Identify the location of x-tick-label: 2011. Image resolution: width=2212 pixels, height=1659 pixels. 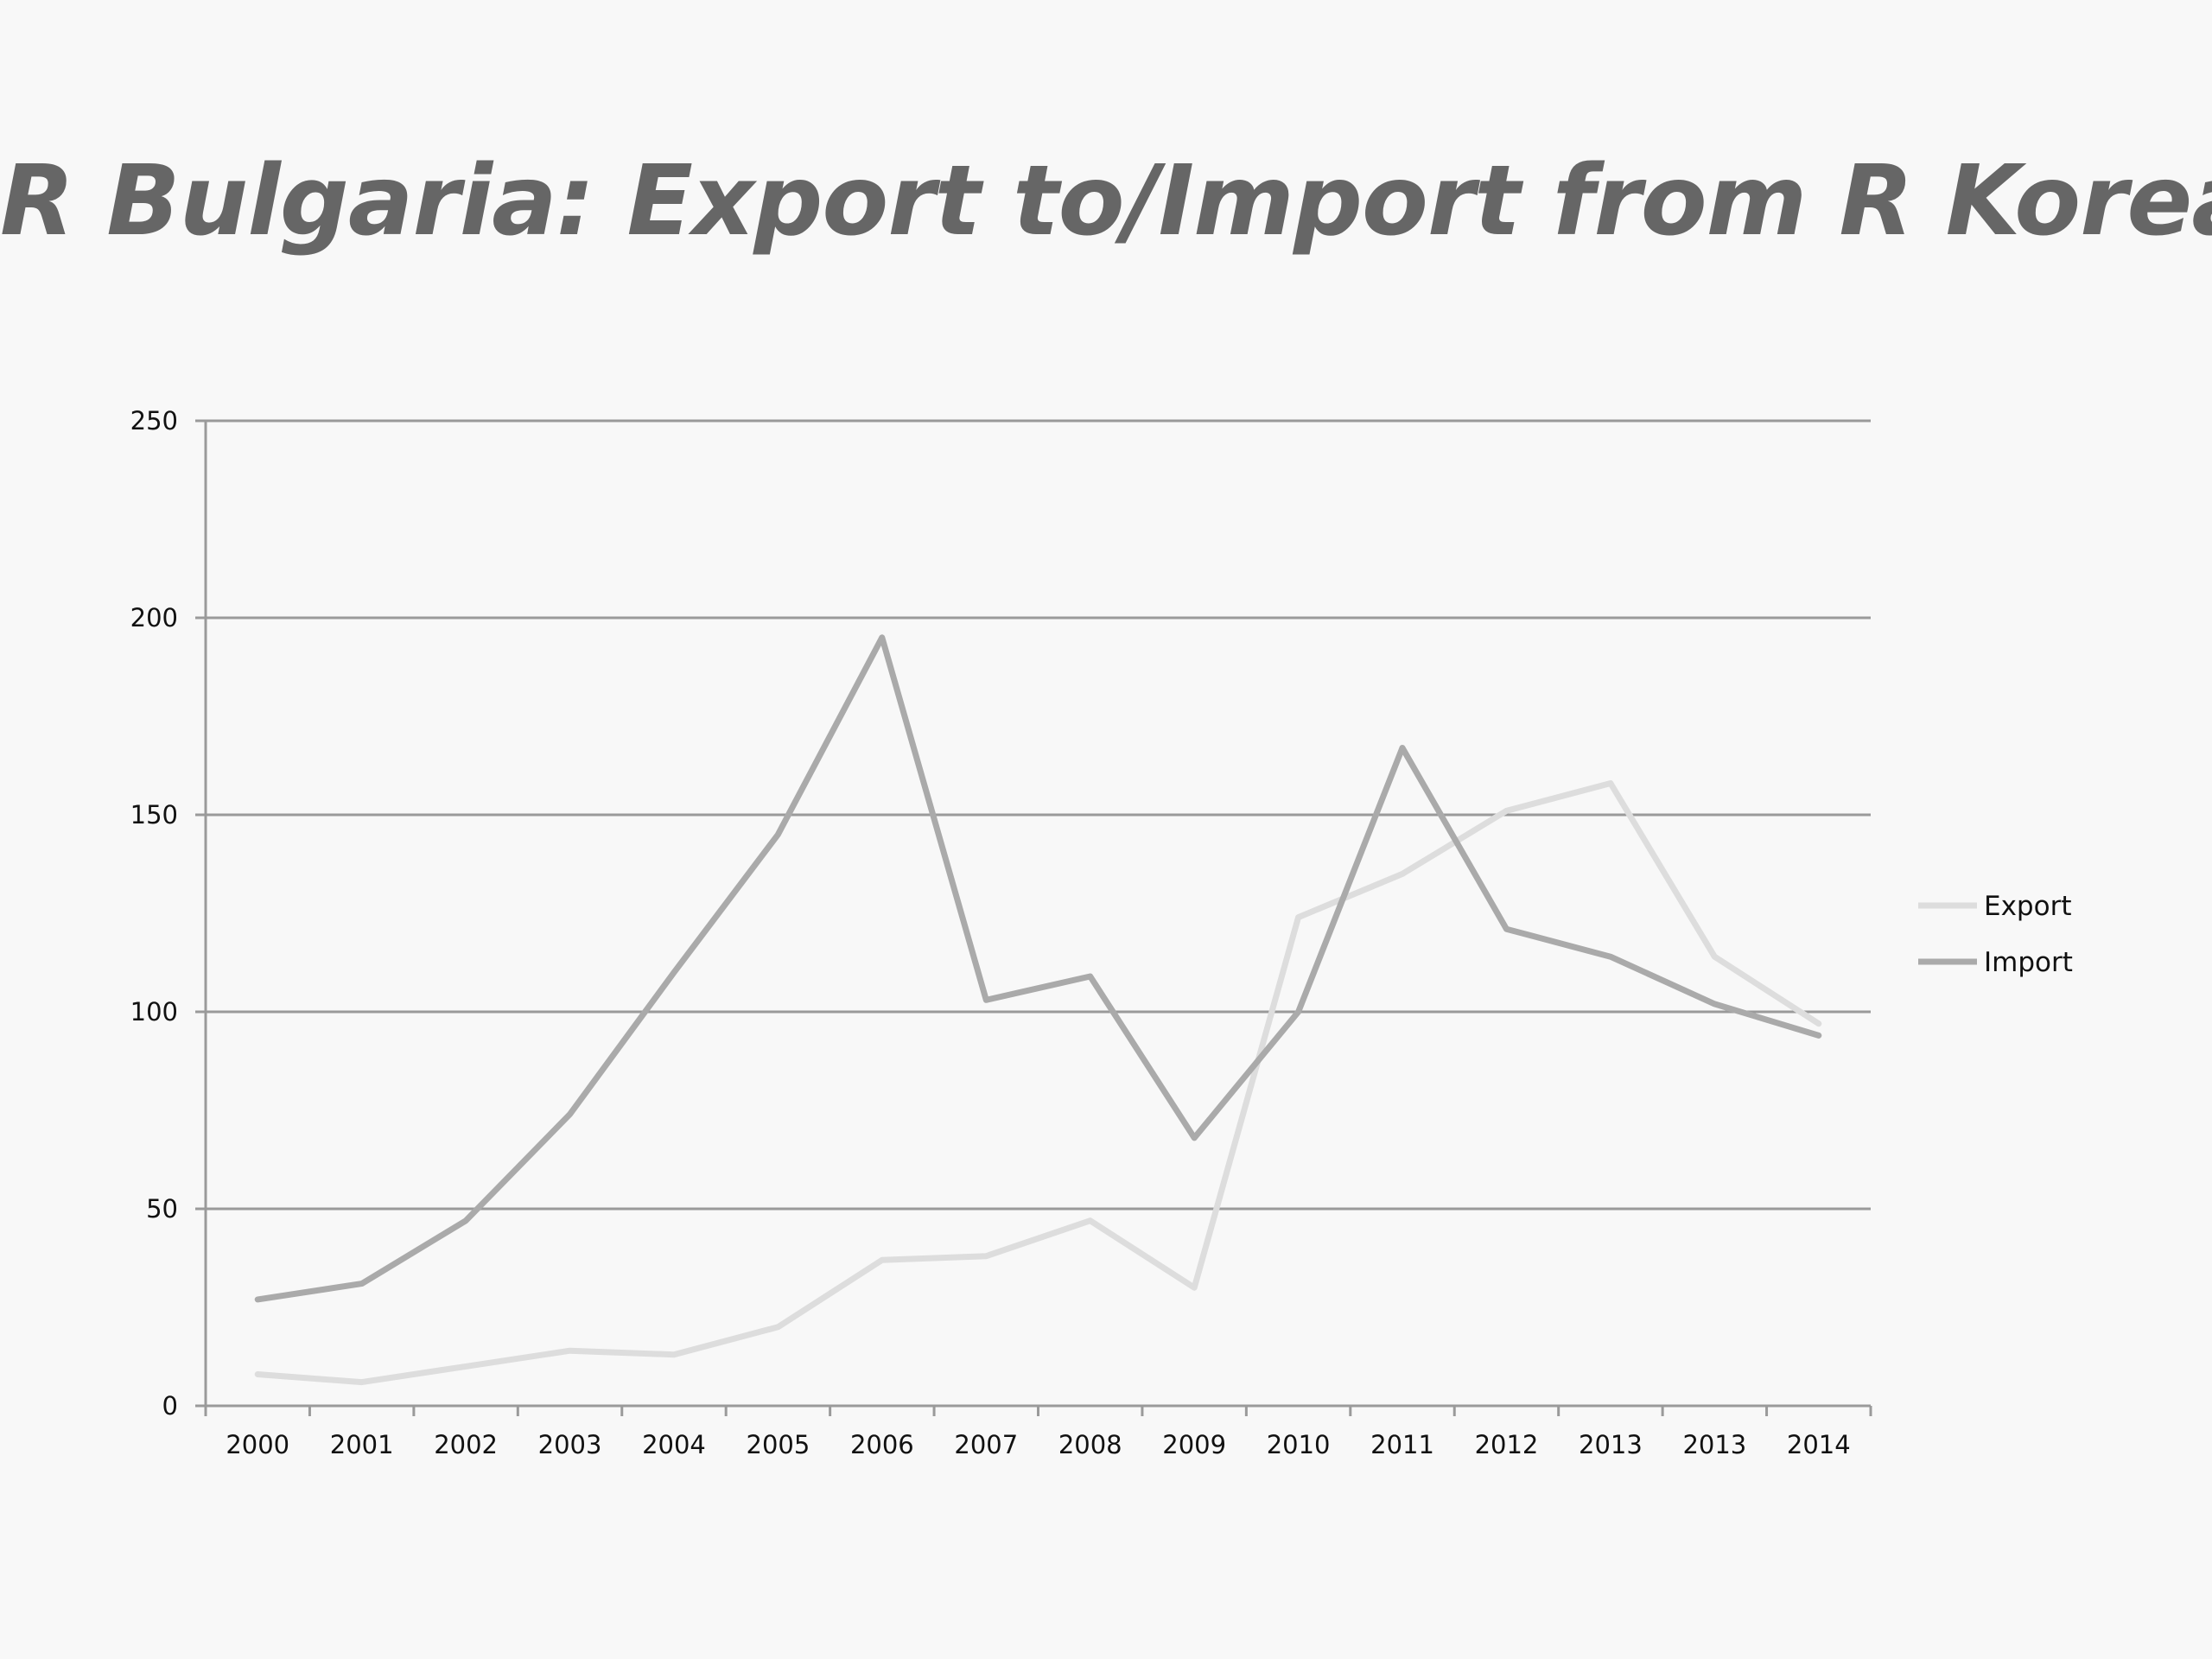
(1402, 1444).